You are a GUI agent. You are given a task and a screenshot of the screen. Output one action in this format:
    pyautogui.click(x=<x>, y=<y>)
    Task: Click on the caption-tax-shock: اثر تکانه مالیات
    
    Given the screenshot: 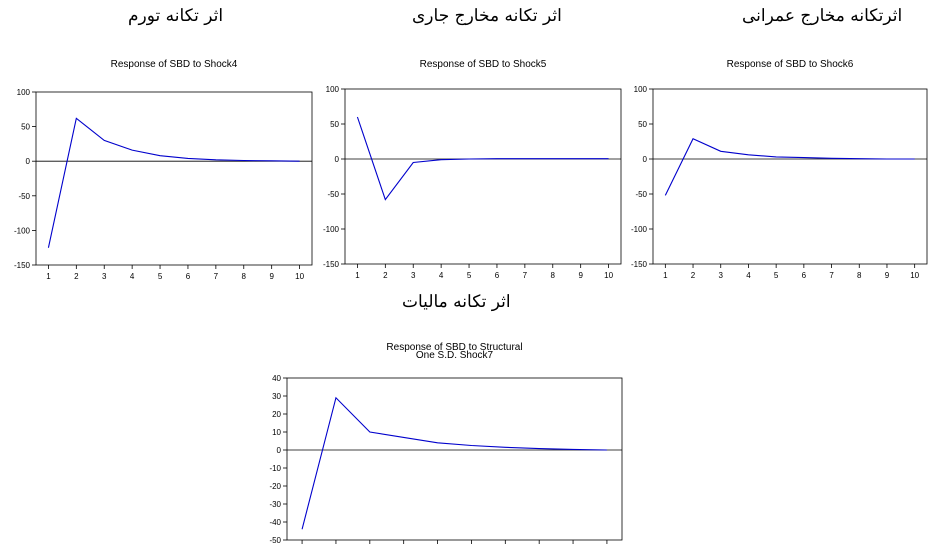 What is the action you would take?
    pyautogui.click(x=456, y=302)
    